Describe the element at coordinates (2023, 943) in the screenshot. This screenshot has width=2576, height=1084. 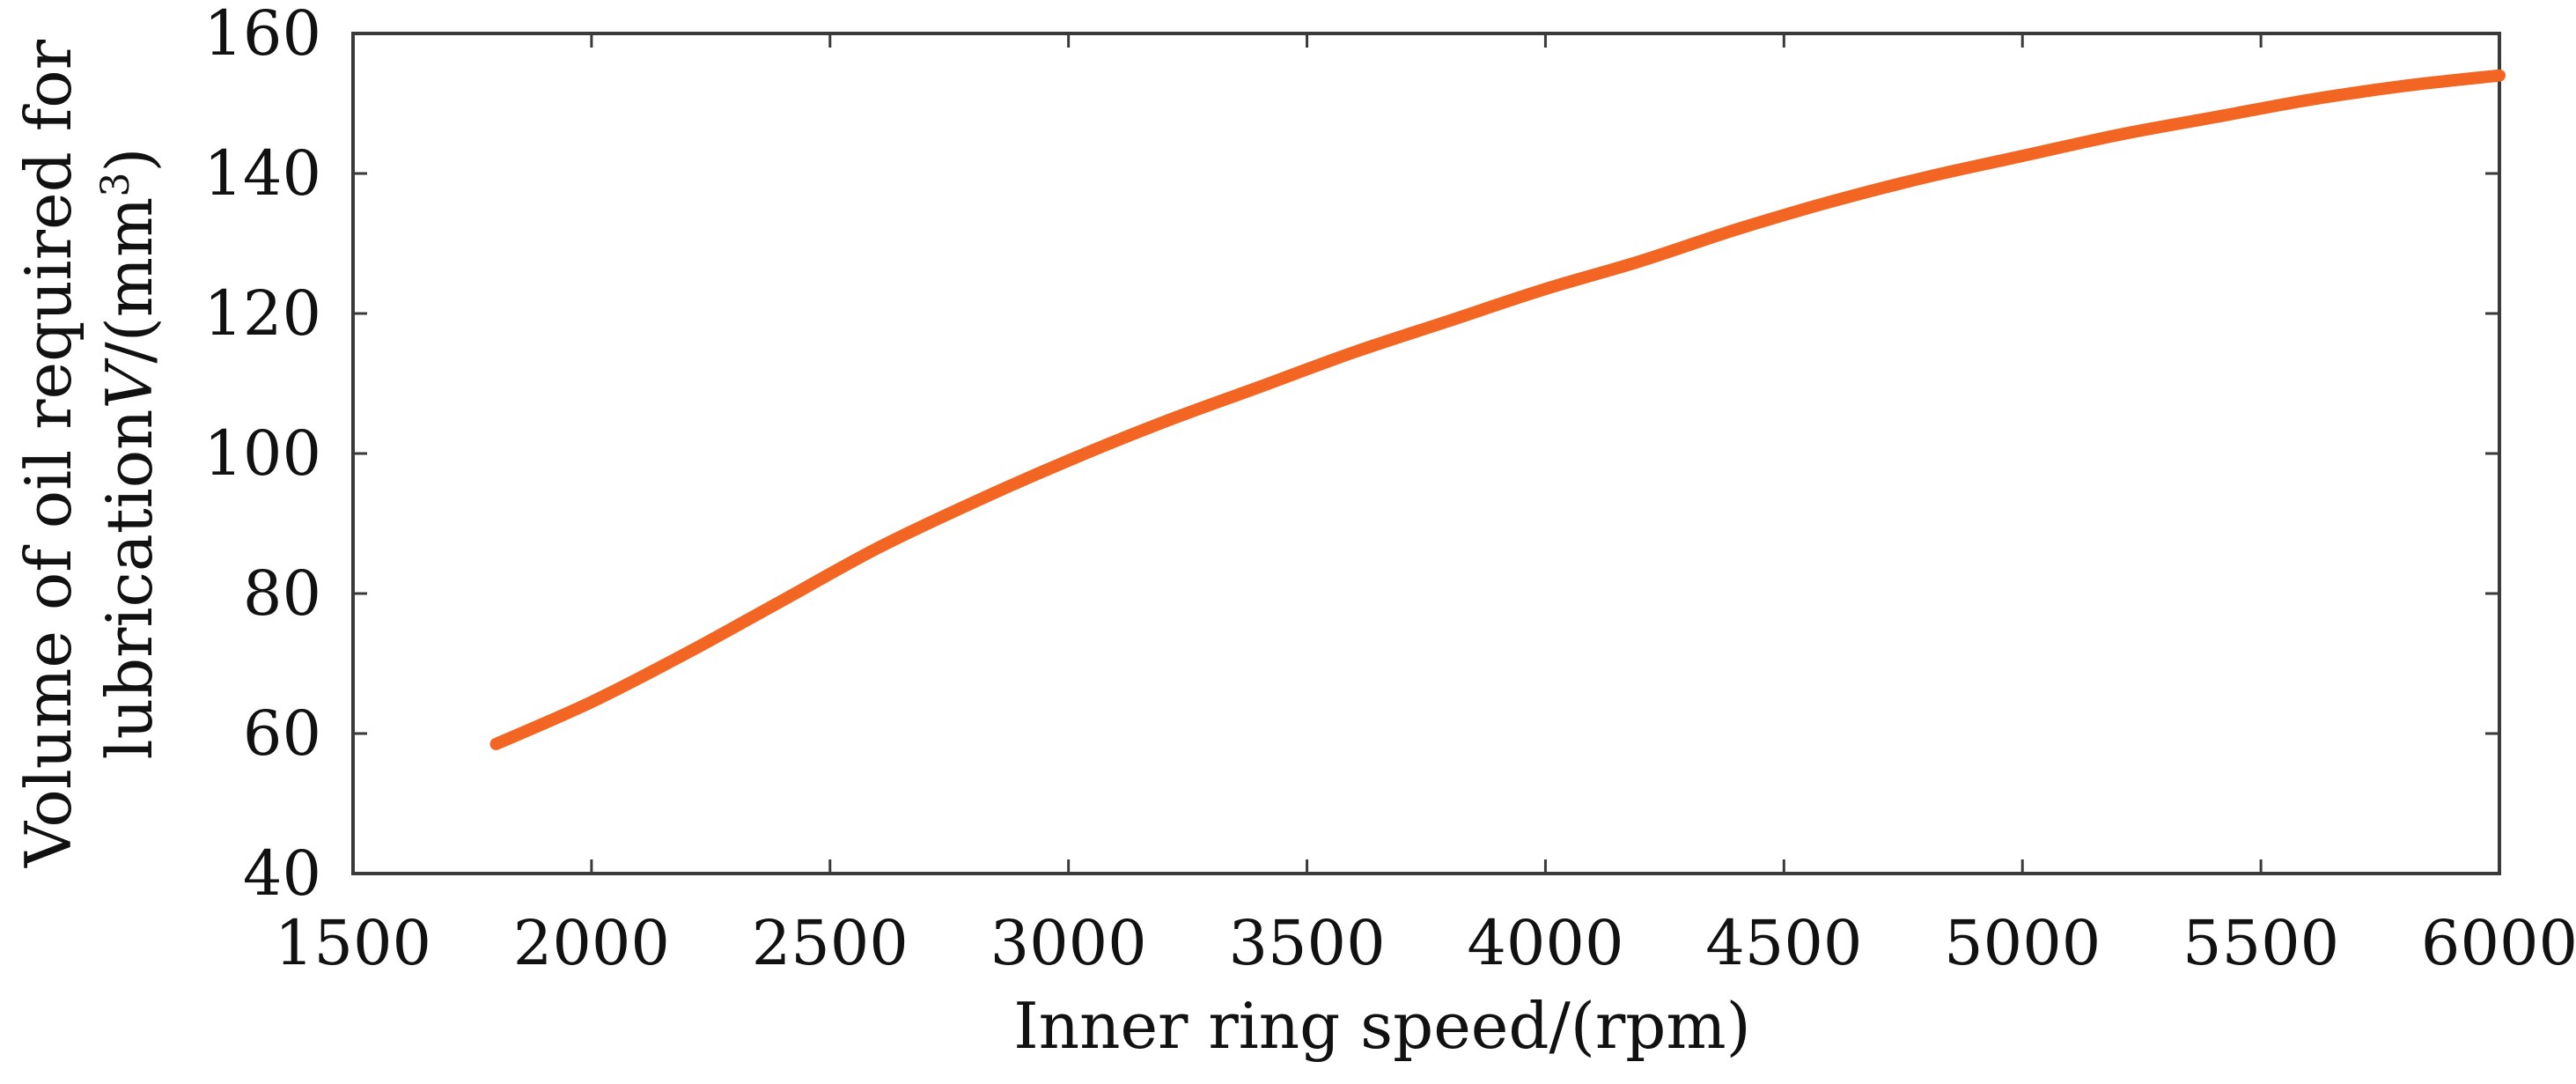
I see `x-tick-label: 5000` at that location.